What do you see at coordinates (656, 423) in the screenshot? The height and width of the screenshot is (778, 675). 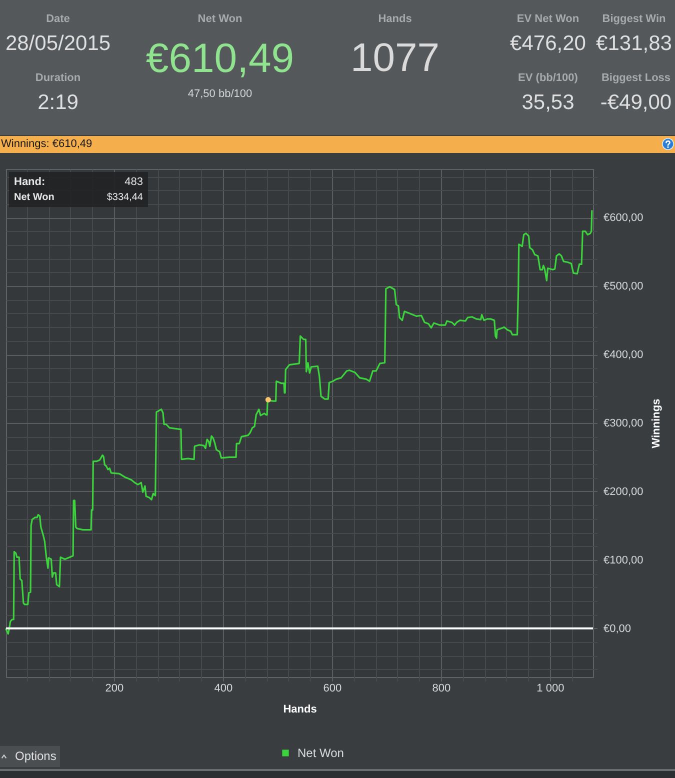 I see `y-axis-title: Winnings` at bounding box center [656, 423].